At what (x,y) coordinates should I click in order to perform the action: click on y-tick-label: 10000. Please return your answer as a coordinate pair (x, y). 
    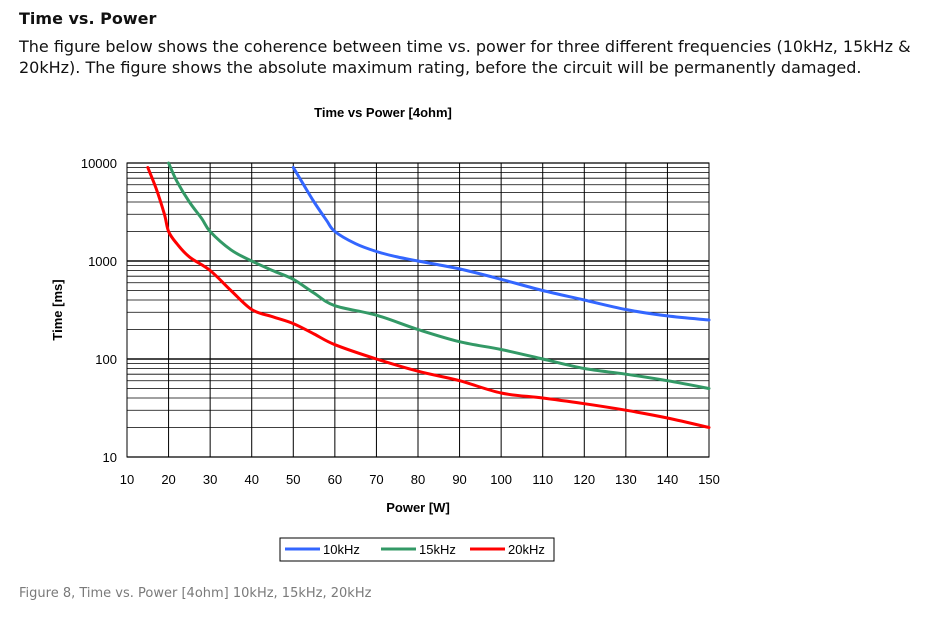
    Looking at the image, I should click on (99, 163).